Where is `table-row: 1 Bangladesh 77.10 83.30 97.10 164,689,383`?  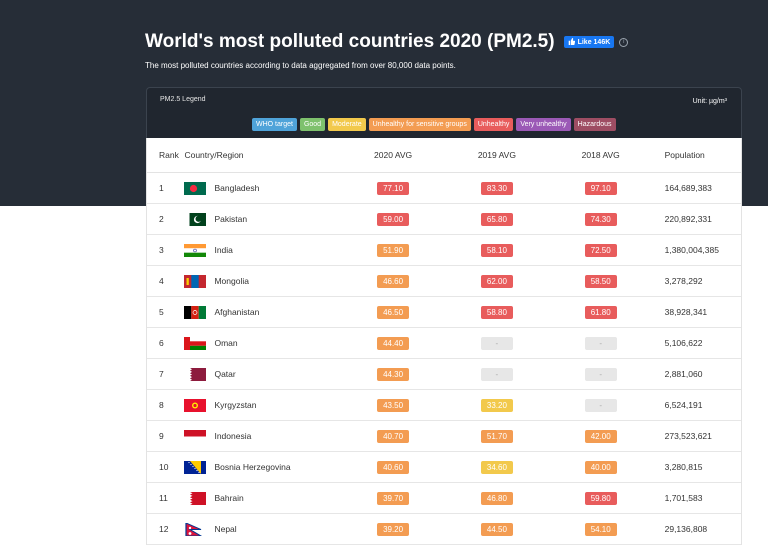
table-row: 1 Bangladesh 77.10 83.30 97.10 164,689,383 is located at coordinates (444, 188).